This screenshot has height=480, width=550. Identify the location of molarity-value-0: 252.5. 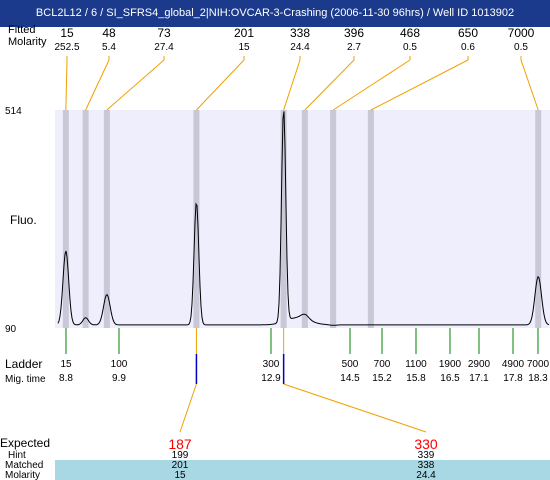
(66, 47).